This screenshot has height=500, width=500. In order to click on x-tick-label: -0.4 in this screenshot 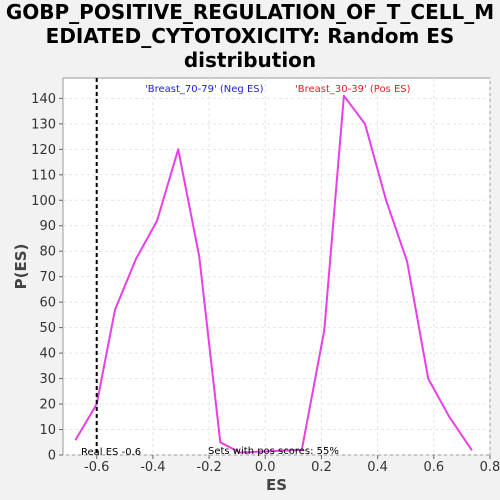, I will do `click(152, 467)`.